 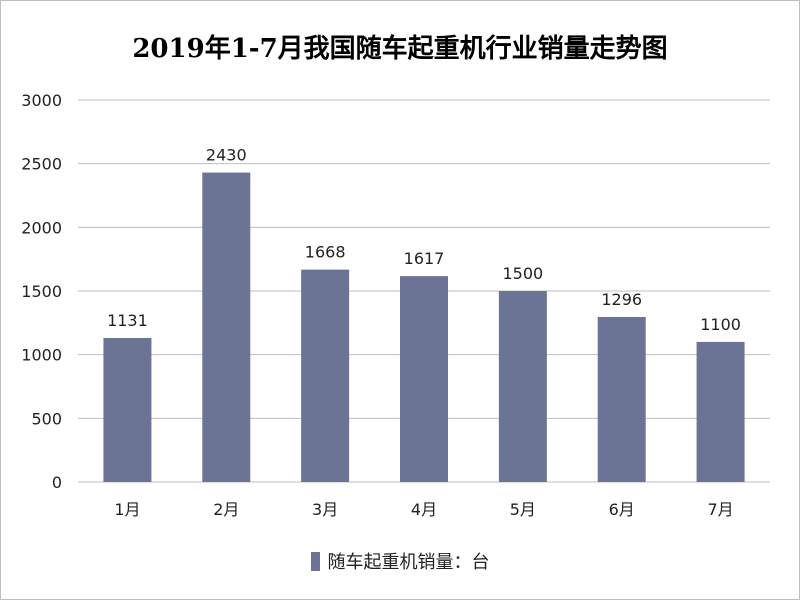 What do you see at coordinates (720, 509) in the screenshot?
I see `x-tick-label: 7月` at bounding box center [720, 509].